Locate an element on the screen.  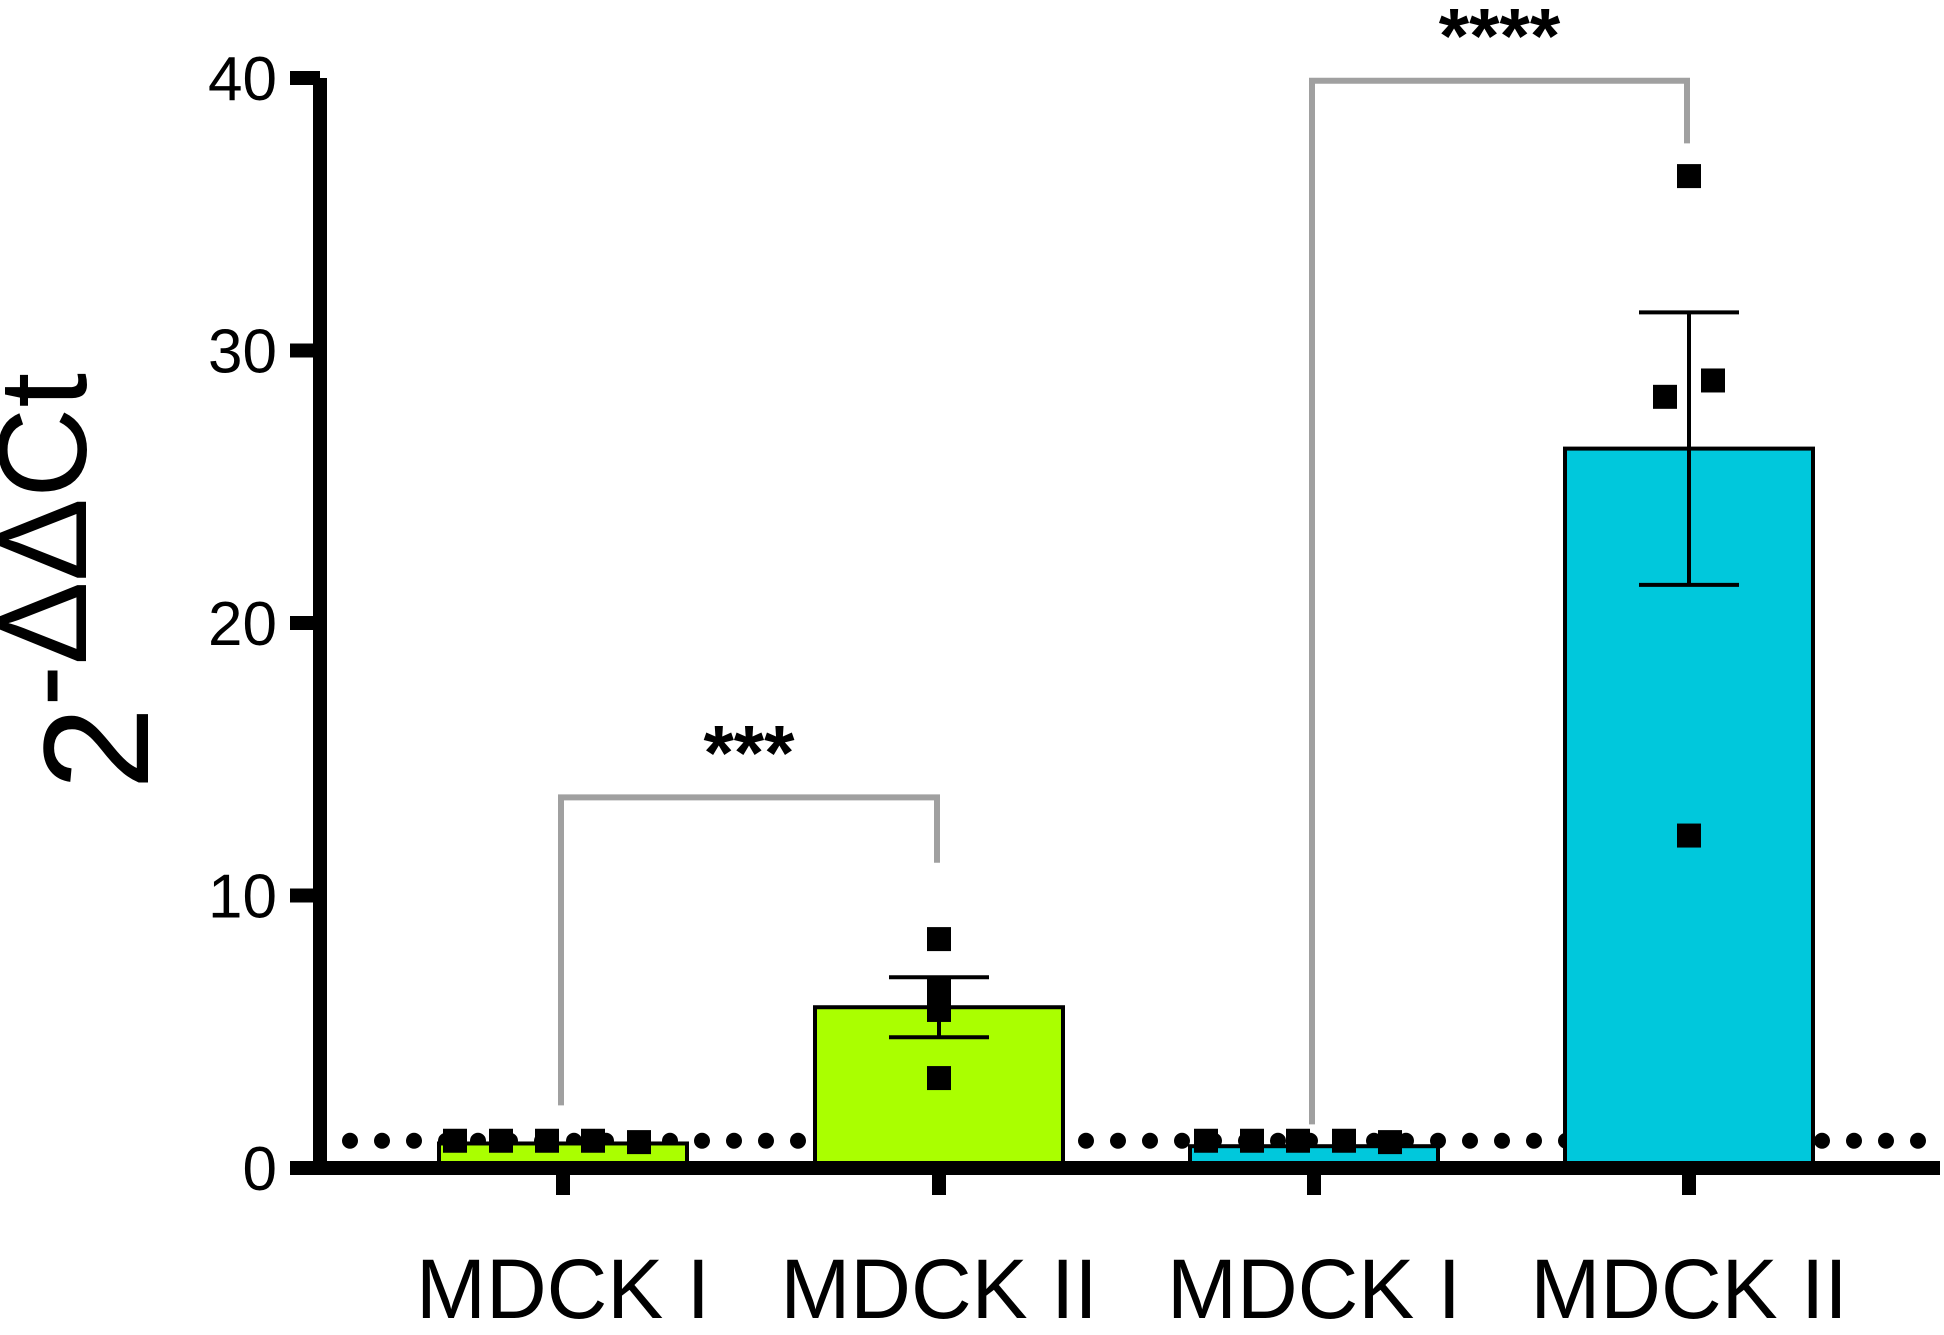
category-label-4: MDCK II is located at coordinates (1688, 1288).